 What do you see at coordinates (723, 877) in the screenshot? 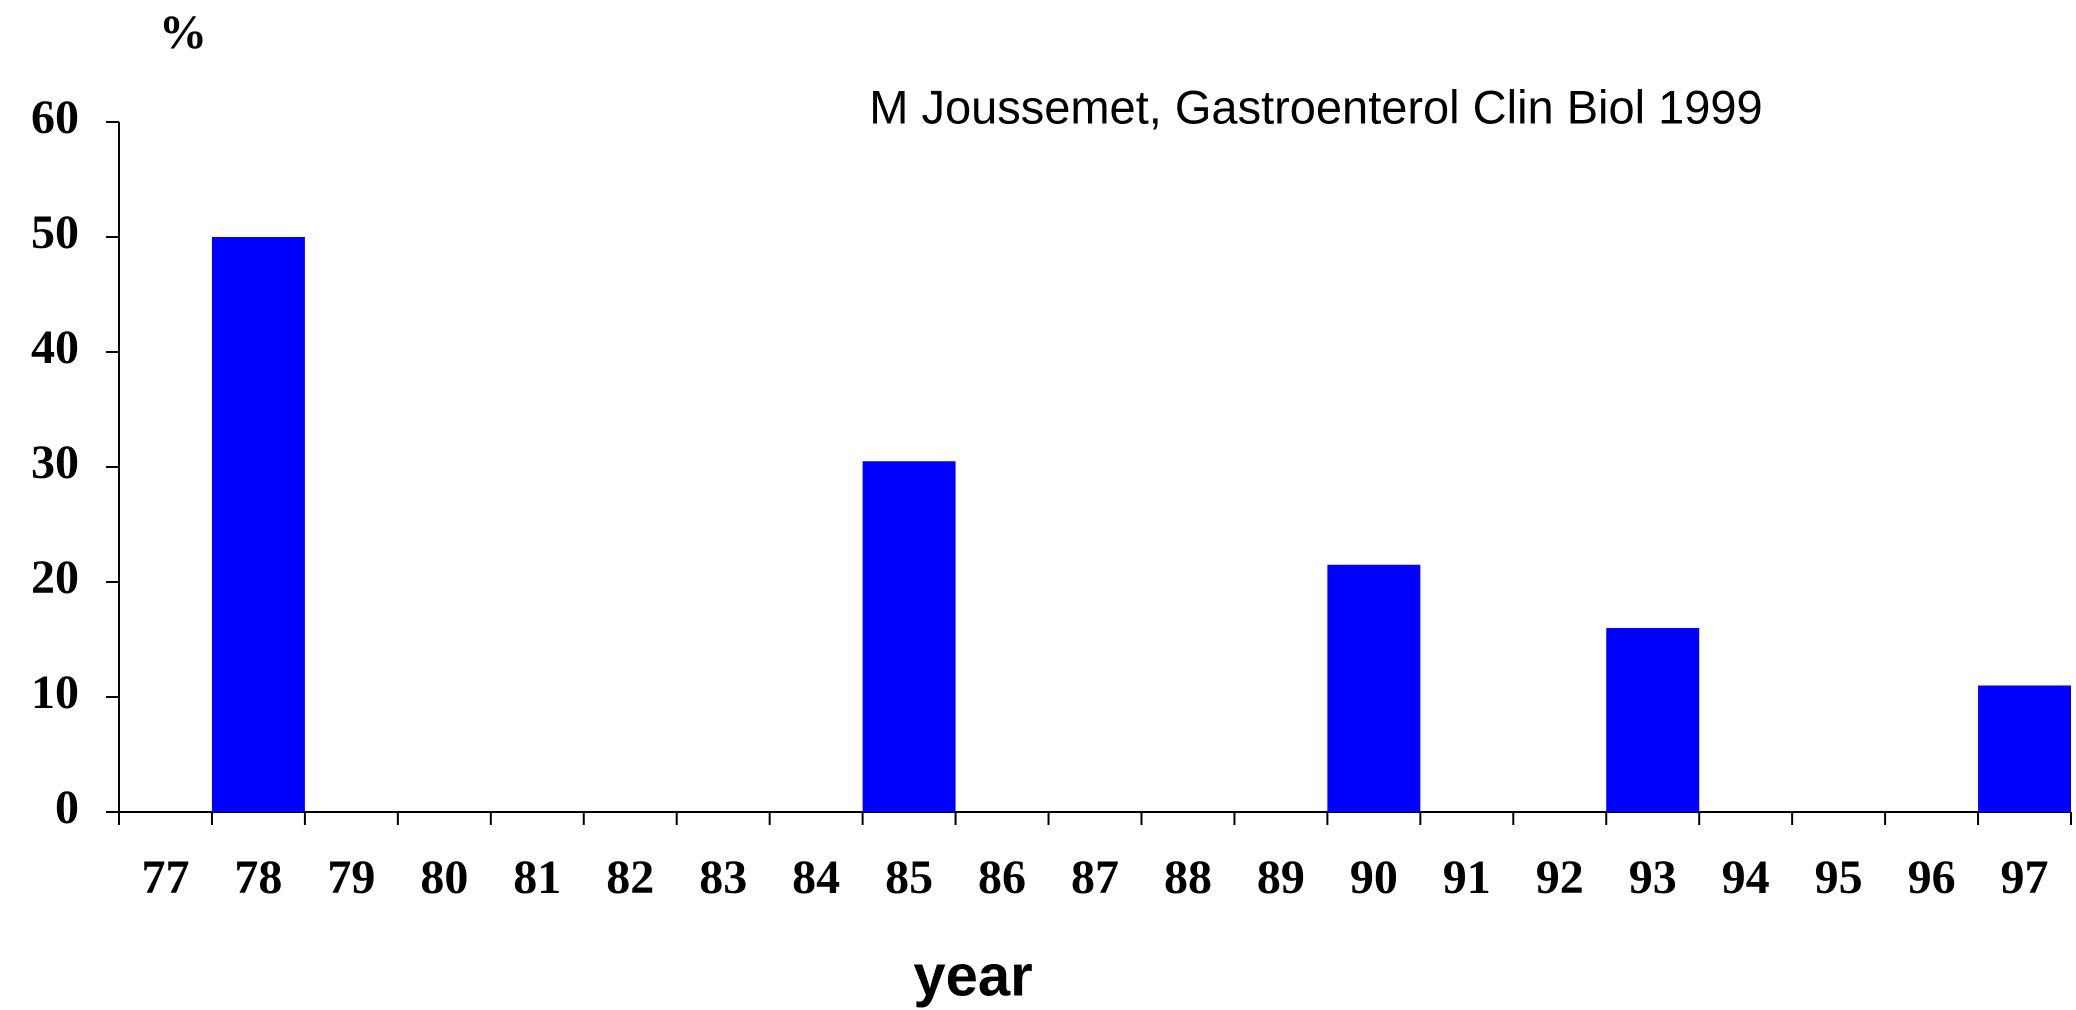
I see `x-tick-label: 83` at bounding box center [723, 877].